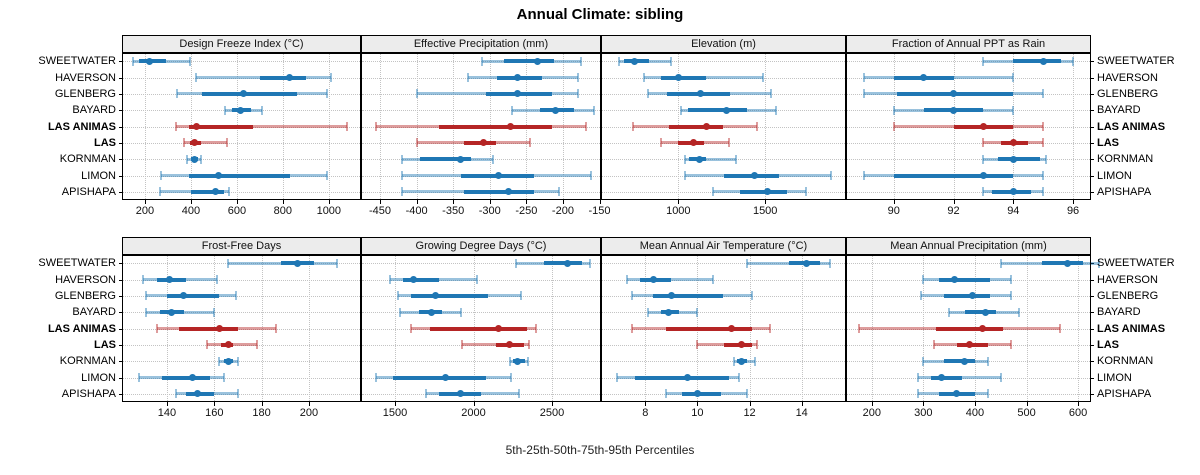 This screenshot has width=1200, height=475. What do you see at coordinates (1119, 110) in the screenshot?
I see `site-label-right: BAYARD` at bounding box center [1119, 110].